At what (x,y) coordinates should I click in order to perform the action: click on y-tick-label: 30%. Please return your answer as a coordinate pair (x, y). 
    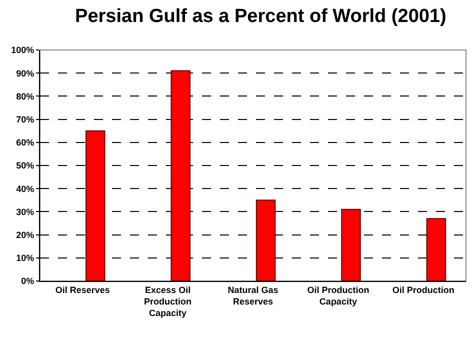
    Looking at the image, I should click on (25, 211).